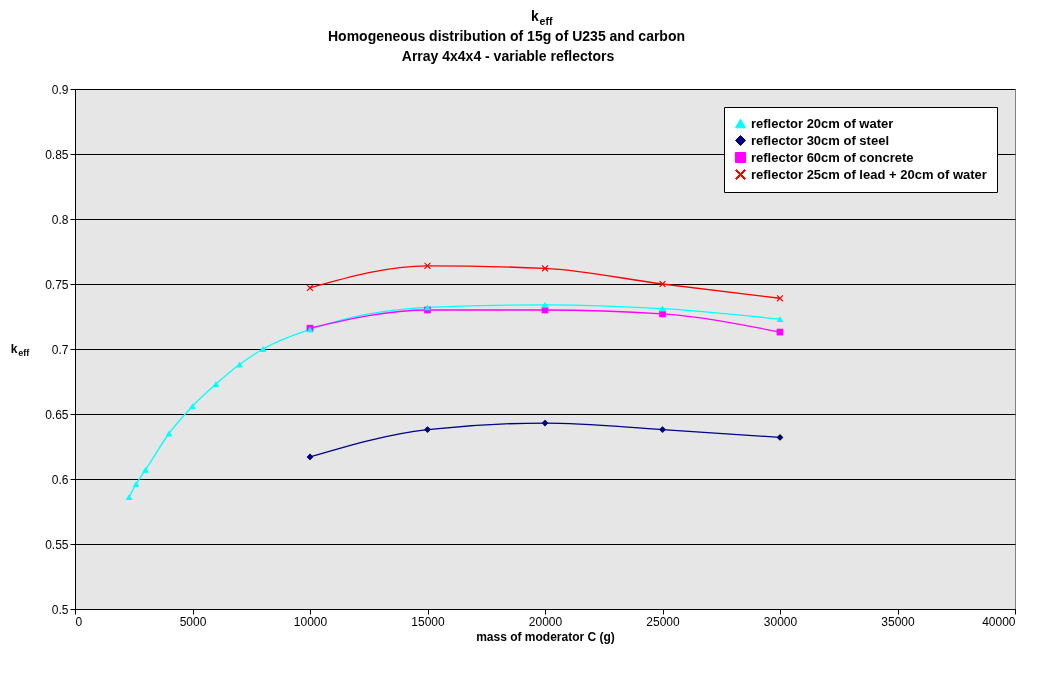 The width and height of the screenshot is (1056, 682). What do you see at coordinates (310, 621) in the screenshot?
I see `x-tick-label: 10000` at bounding box center [310, 621].